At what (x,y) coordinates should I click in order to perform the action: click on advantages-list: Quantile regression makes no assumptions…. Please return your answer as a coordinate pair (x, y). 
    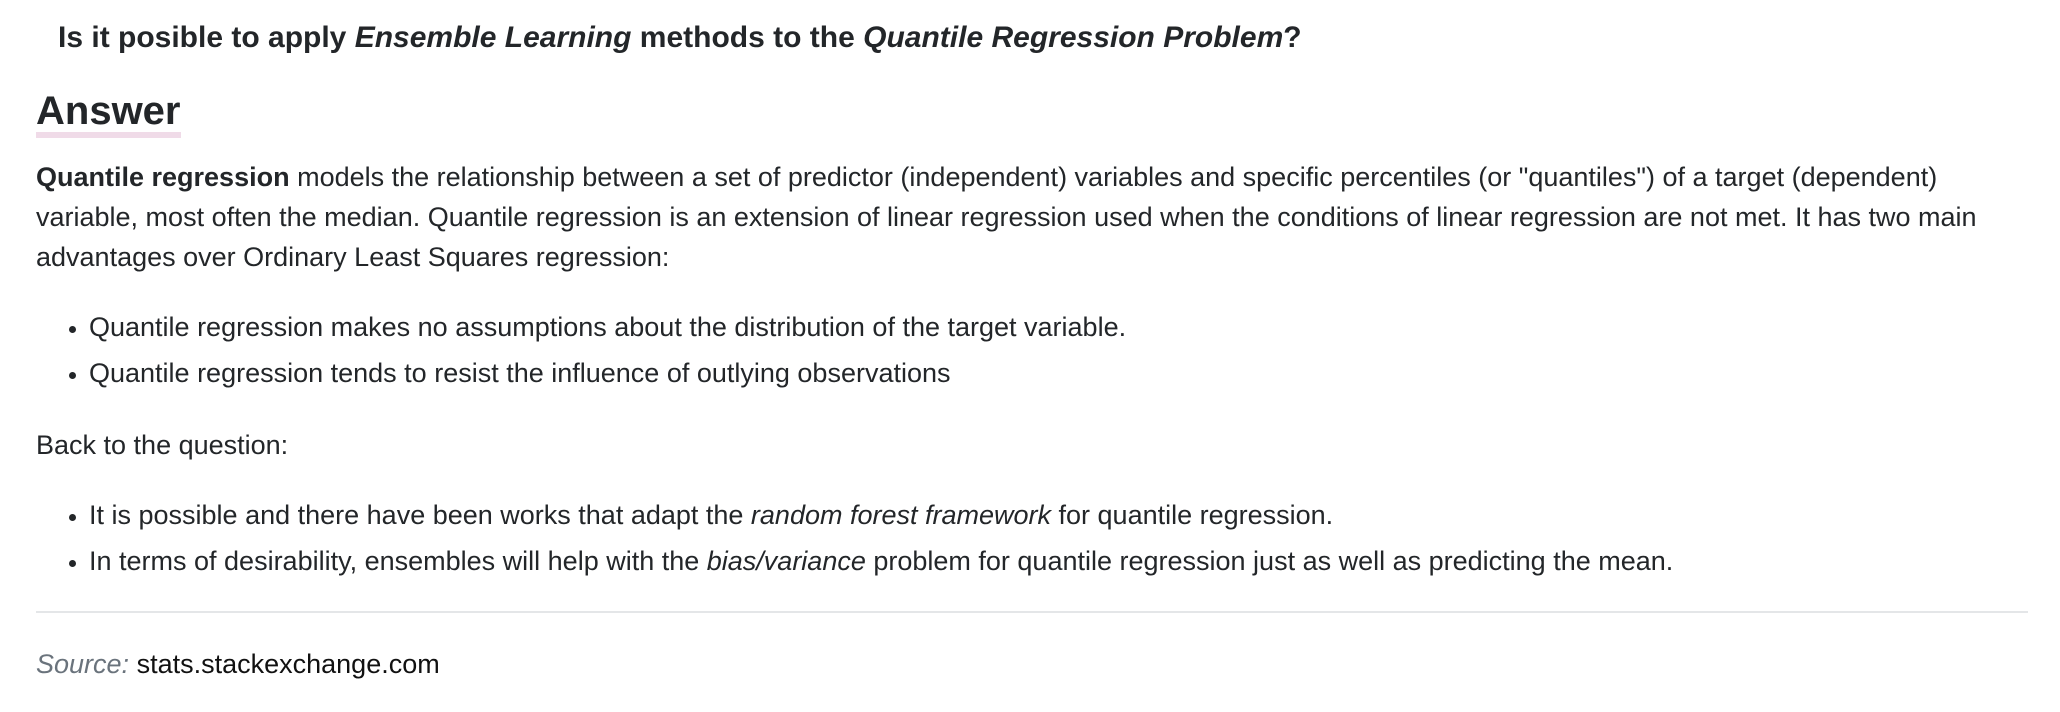
    Looking at the image, I should click on (1031, 353).